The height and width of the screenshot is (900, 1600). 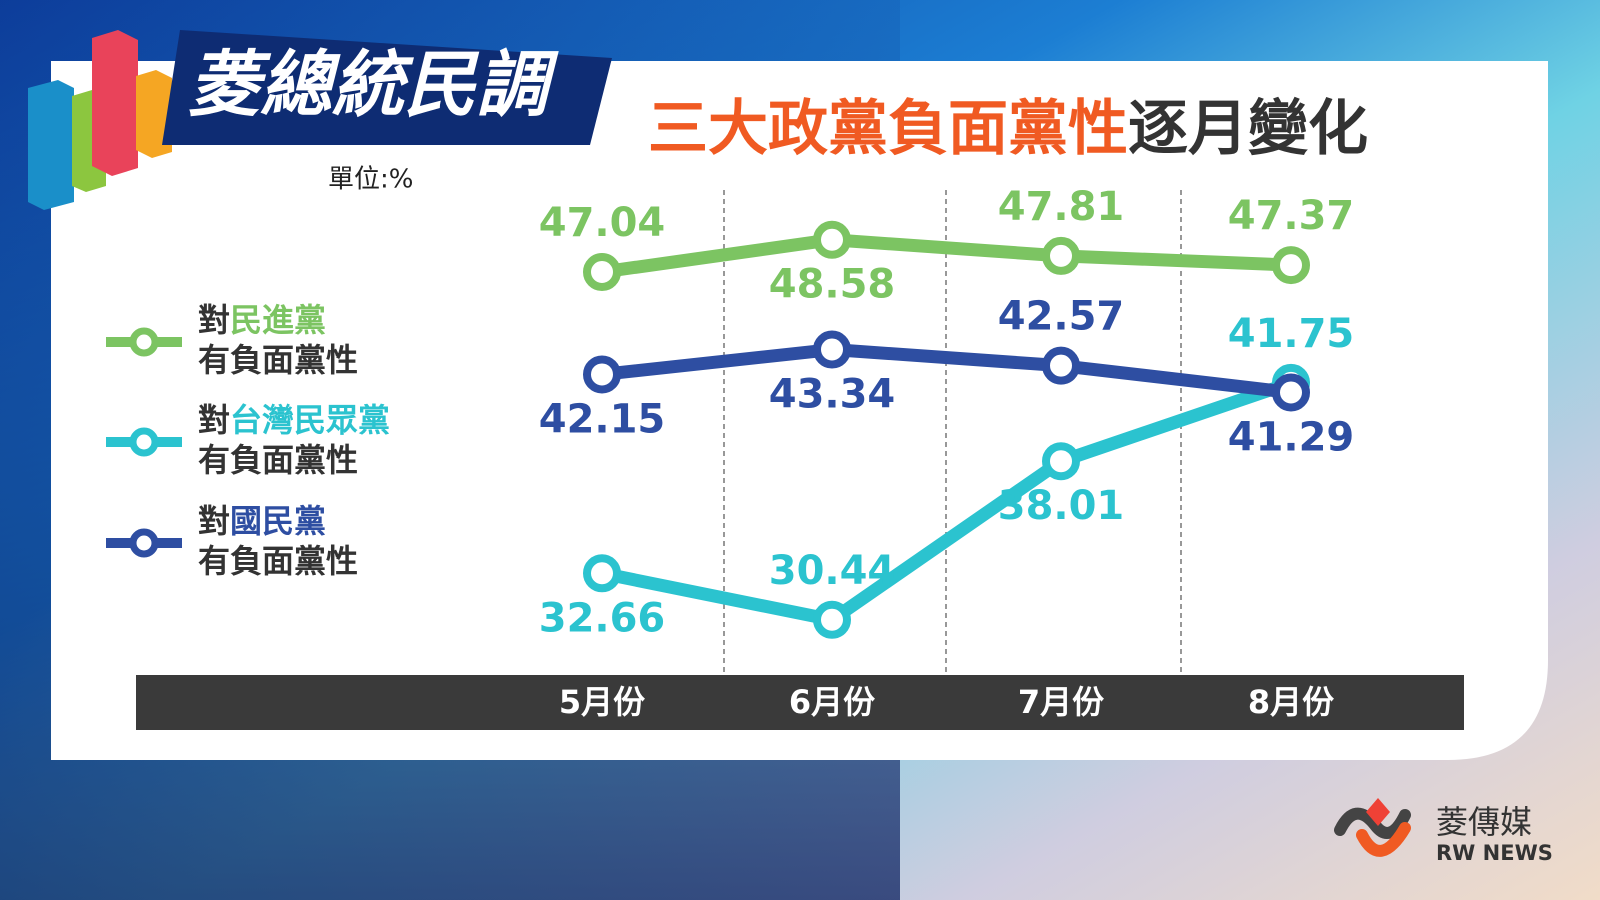 I want to click on chart-title: 三大政黨負面黨性逐月變化, so click(x=1008, y=129).